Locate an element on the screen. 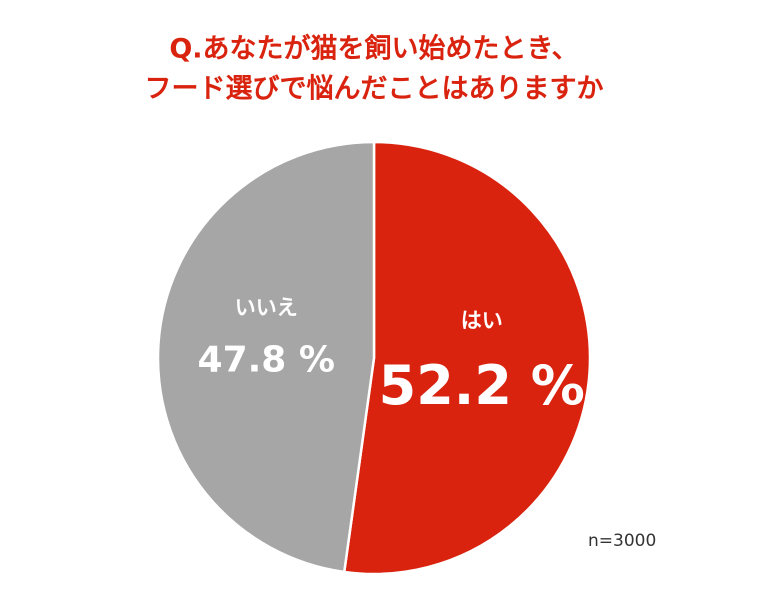 The image size is (770, 590). slice-category: はい is located at coordinates (482, 320).